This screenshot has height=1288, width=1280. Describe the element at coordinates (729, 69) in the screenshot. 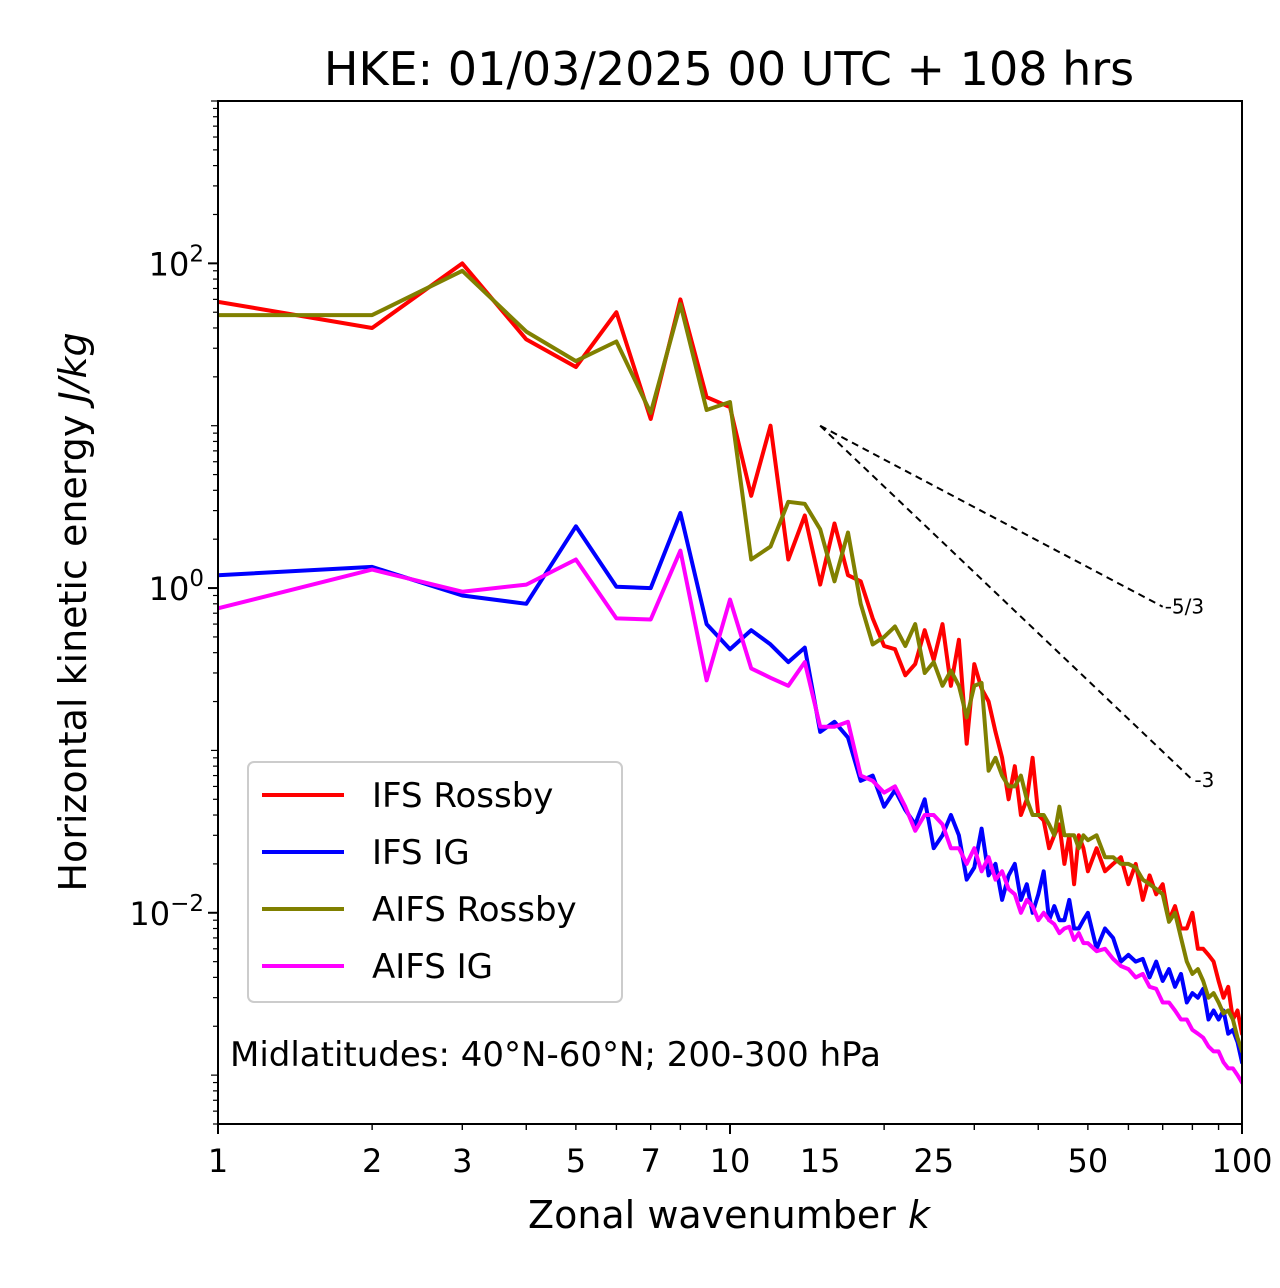

I see `chart-title: HKE: 01/03/2025 00 UTC + 108 hrs` at that location.